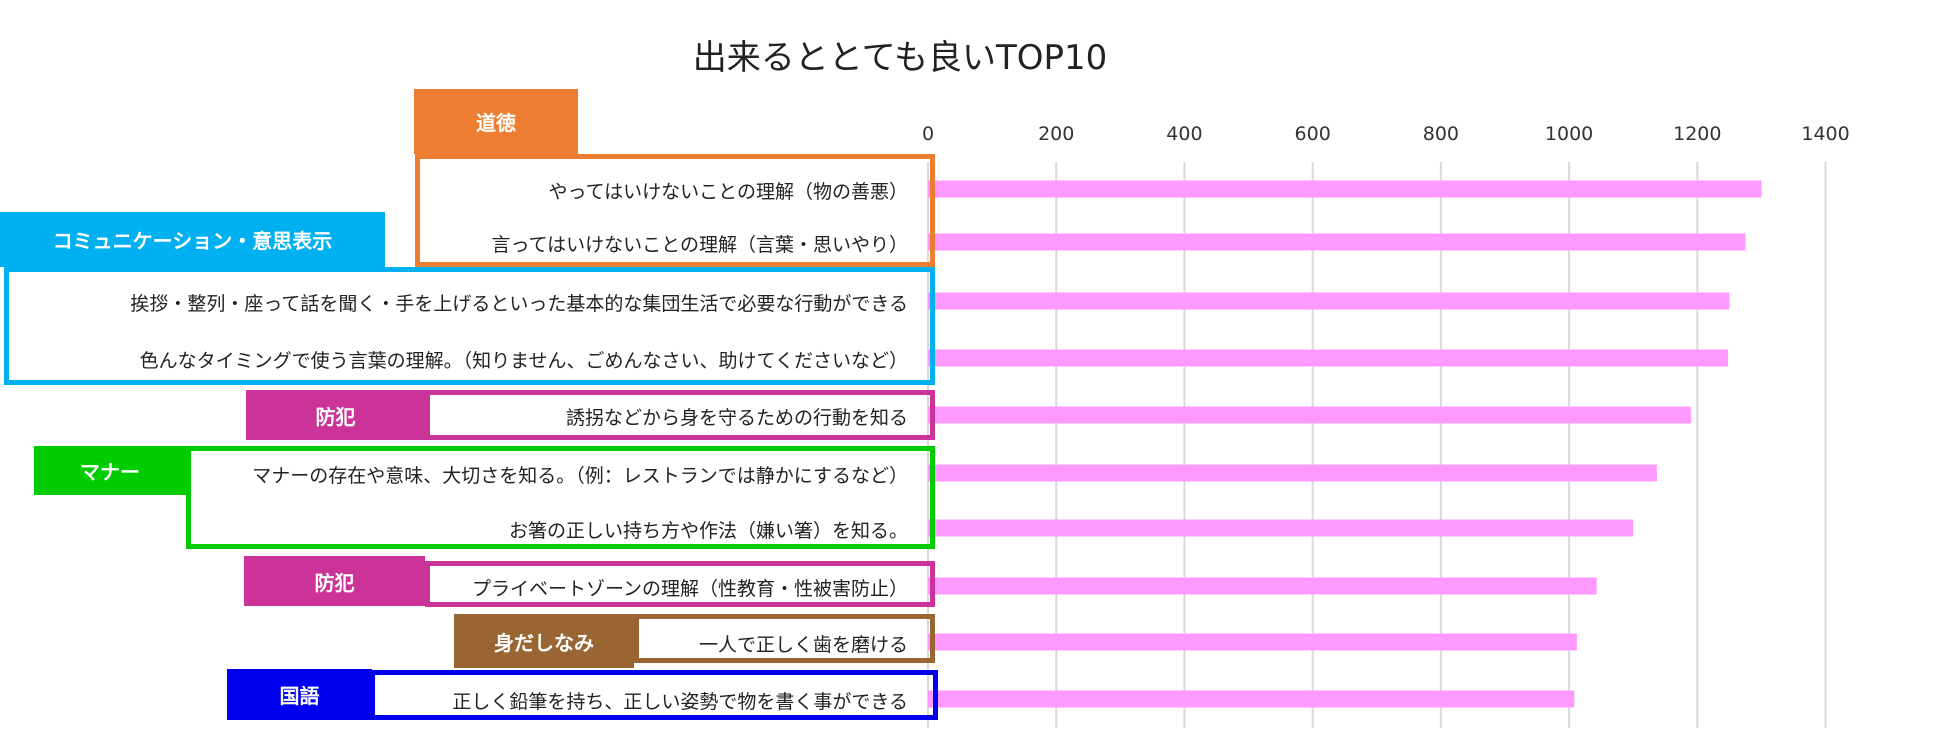 The width and height of the screenshot is (1950, 751). What do you see at coordinates (900, 58) in the screenshot?
I see `chart-title: 出来るととても良いTOP10` at bounding box center [900, 58].